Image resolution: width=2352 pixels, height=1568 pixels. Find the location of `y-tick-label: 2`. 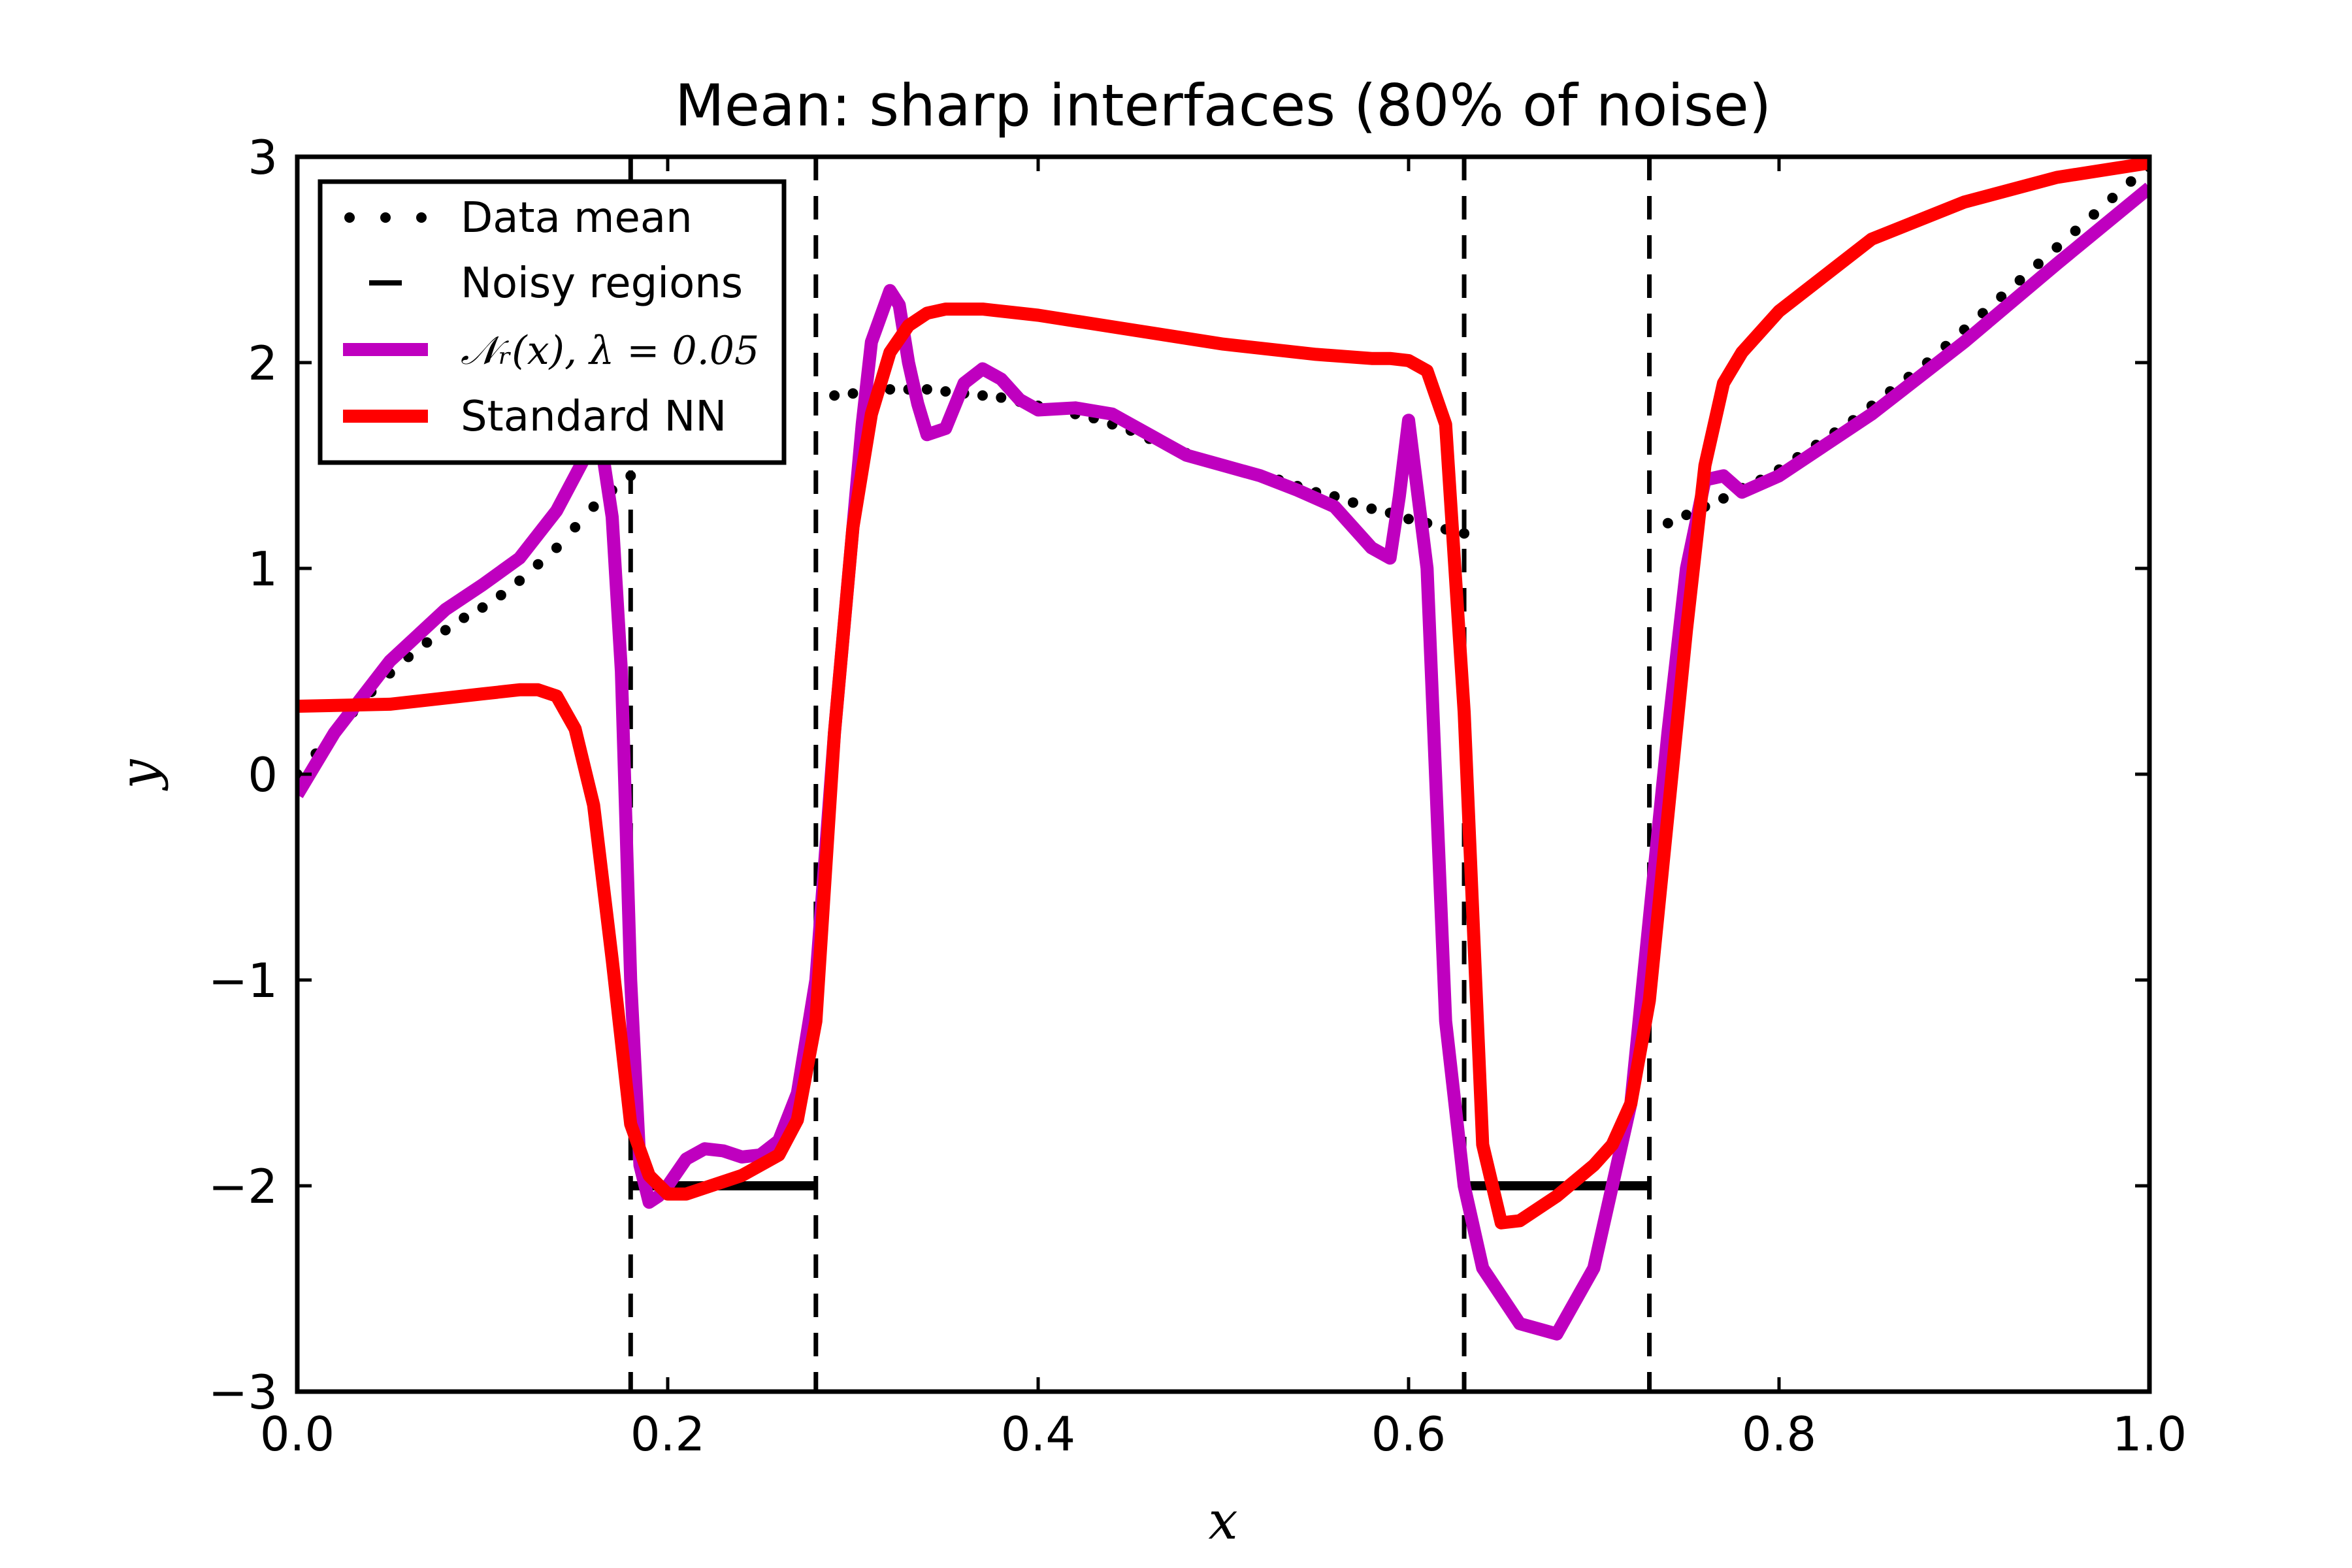

y-tick-label: 2 is located at coordinates (263, 363).